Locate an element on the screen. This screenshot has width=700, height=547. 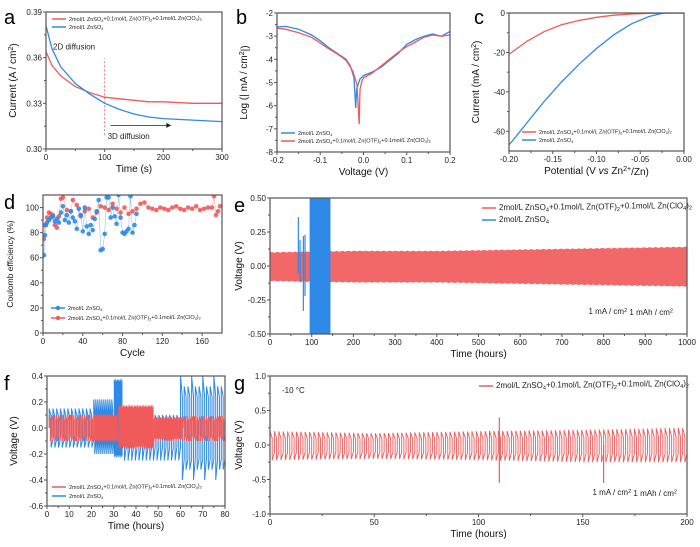
y-axis-label-b: Log (| mA / cm2|) is located at coordinates (245, 82).